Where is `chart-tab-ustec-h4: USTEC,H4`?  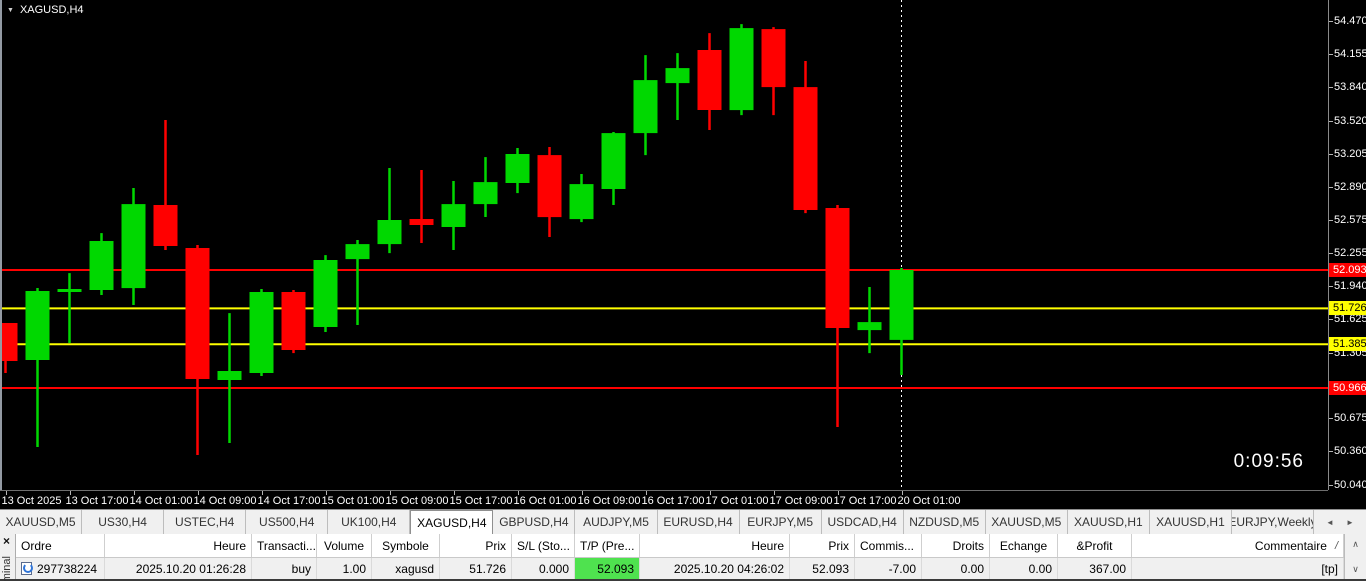
chart-tab-ustec-h4: USTEC,H4 is located at coordinates (205, 522).